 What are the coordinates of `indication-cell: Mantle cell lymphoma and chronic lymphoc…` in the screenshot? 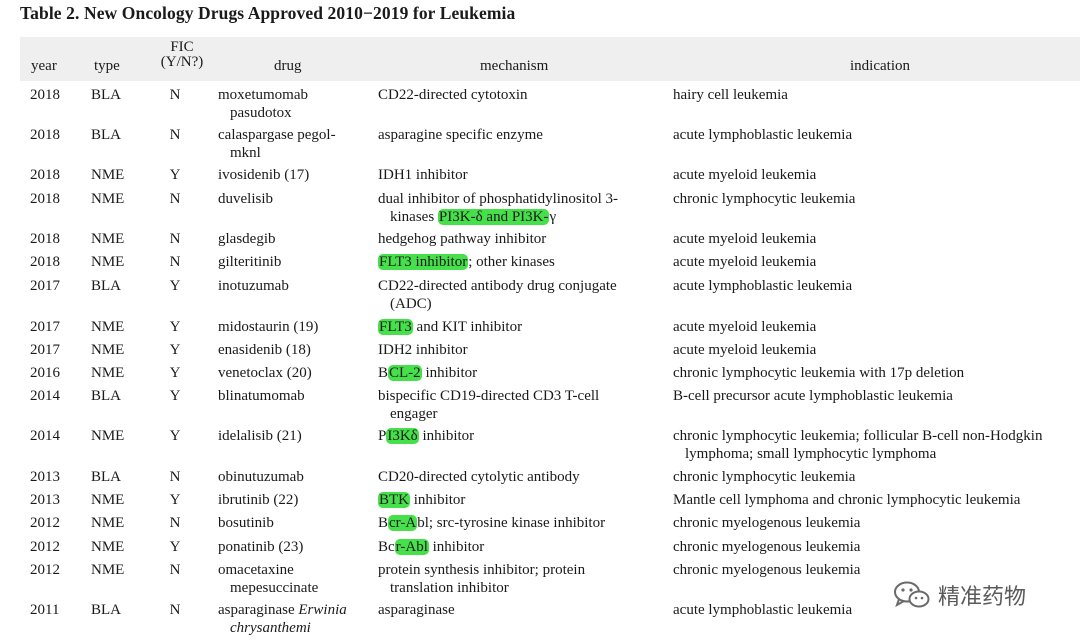 It's located at (846, 500).